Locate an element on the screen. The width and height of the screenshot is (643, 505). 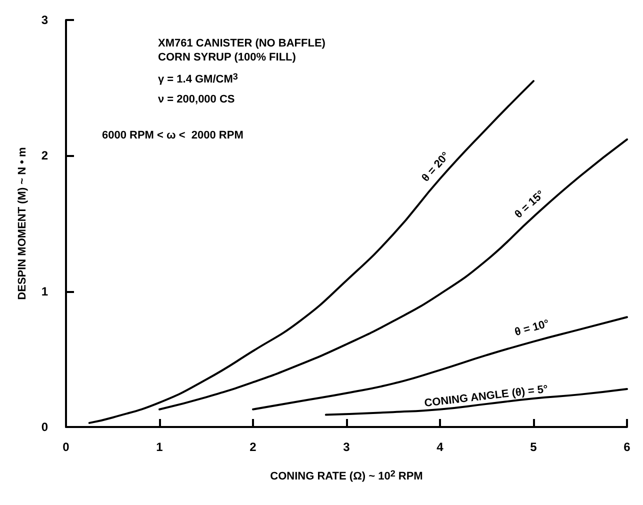
annotation: CORN SYRUP (100% FILL) is located at coordinates (227, 58).